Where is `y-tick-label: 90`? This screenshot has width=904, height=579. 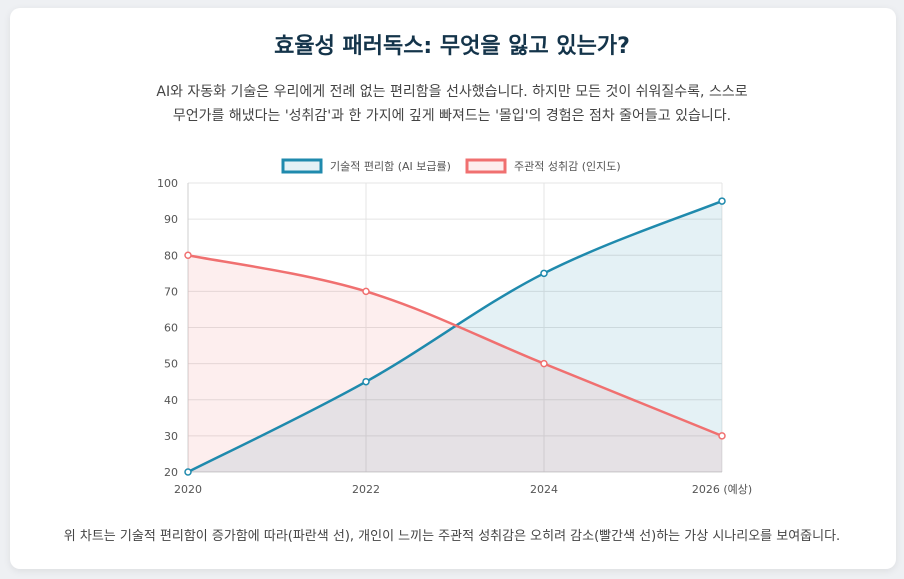
y-tick-label: 90 is located at coordinates (171, 219).